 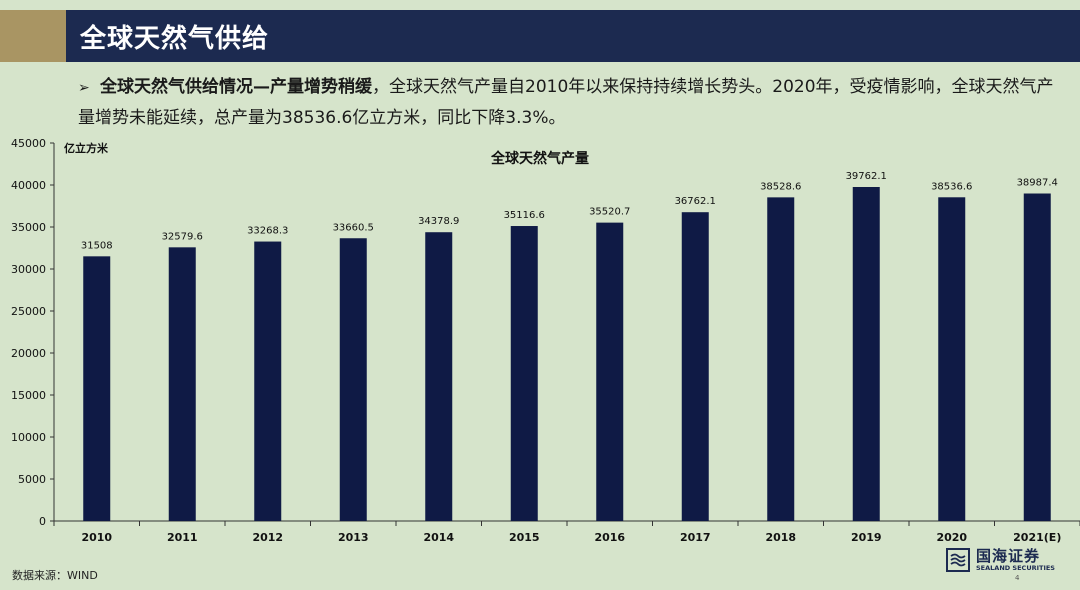 I want to click on data-label: 36762.1, so click(x=695, y=201).